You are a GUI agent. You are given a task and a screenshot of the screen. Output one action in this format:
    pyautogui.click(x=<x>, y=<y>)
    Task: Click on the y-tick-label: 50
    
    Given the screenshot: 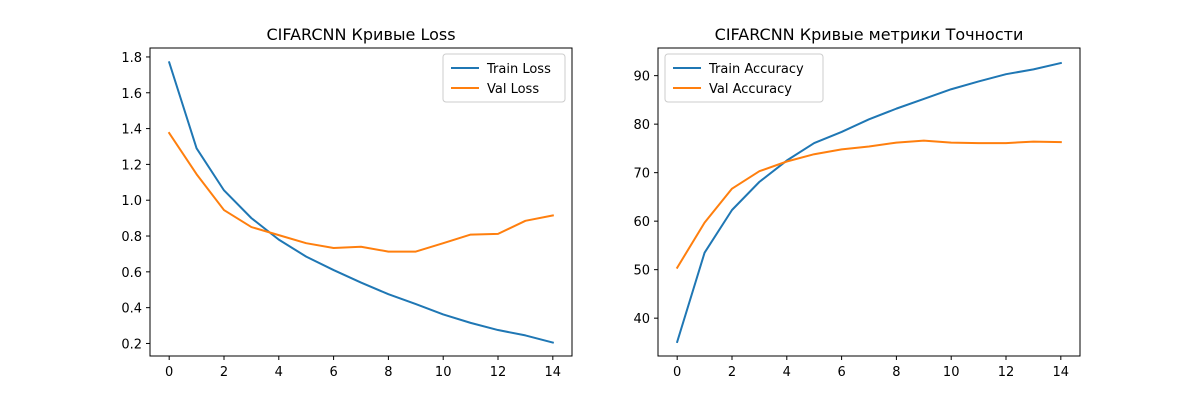 What is the action you would take?
    pyautogui.click(x=641, y=271)
    